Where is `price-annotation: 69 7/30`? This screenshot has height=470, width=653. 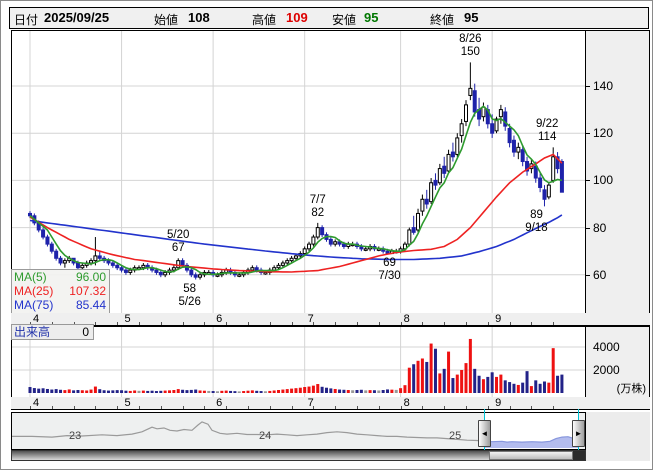 price-annotation: 69 7/30 is located at coordinates (389, 269).